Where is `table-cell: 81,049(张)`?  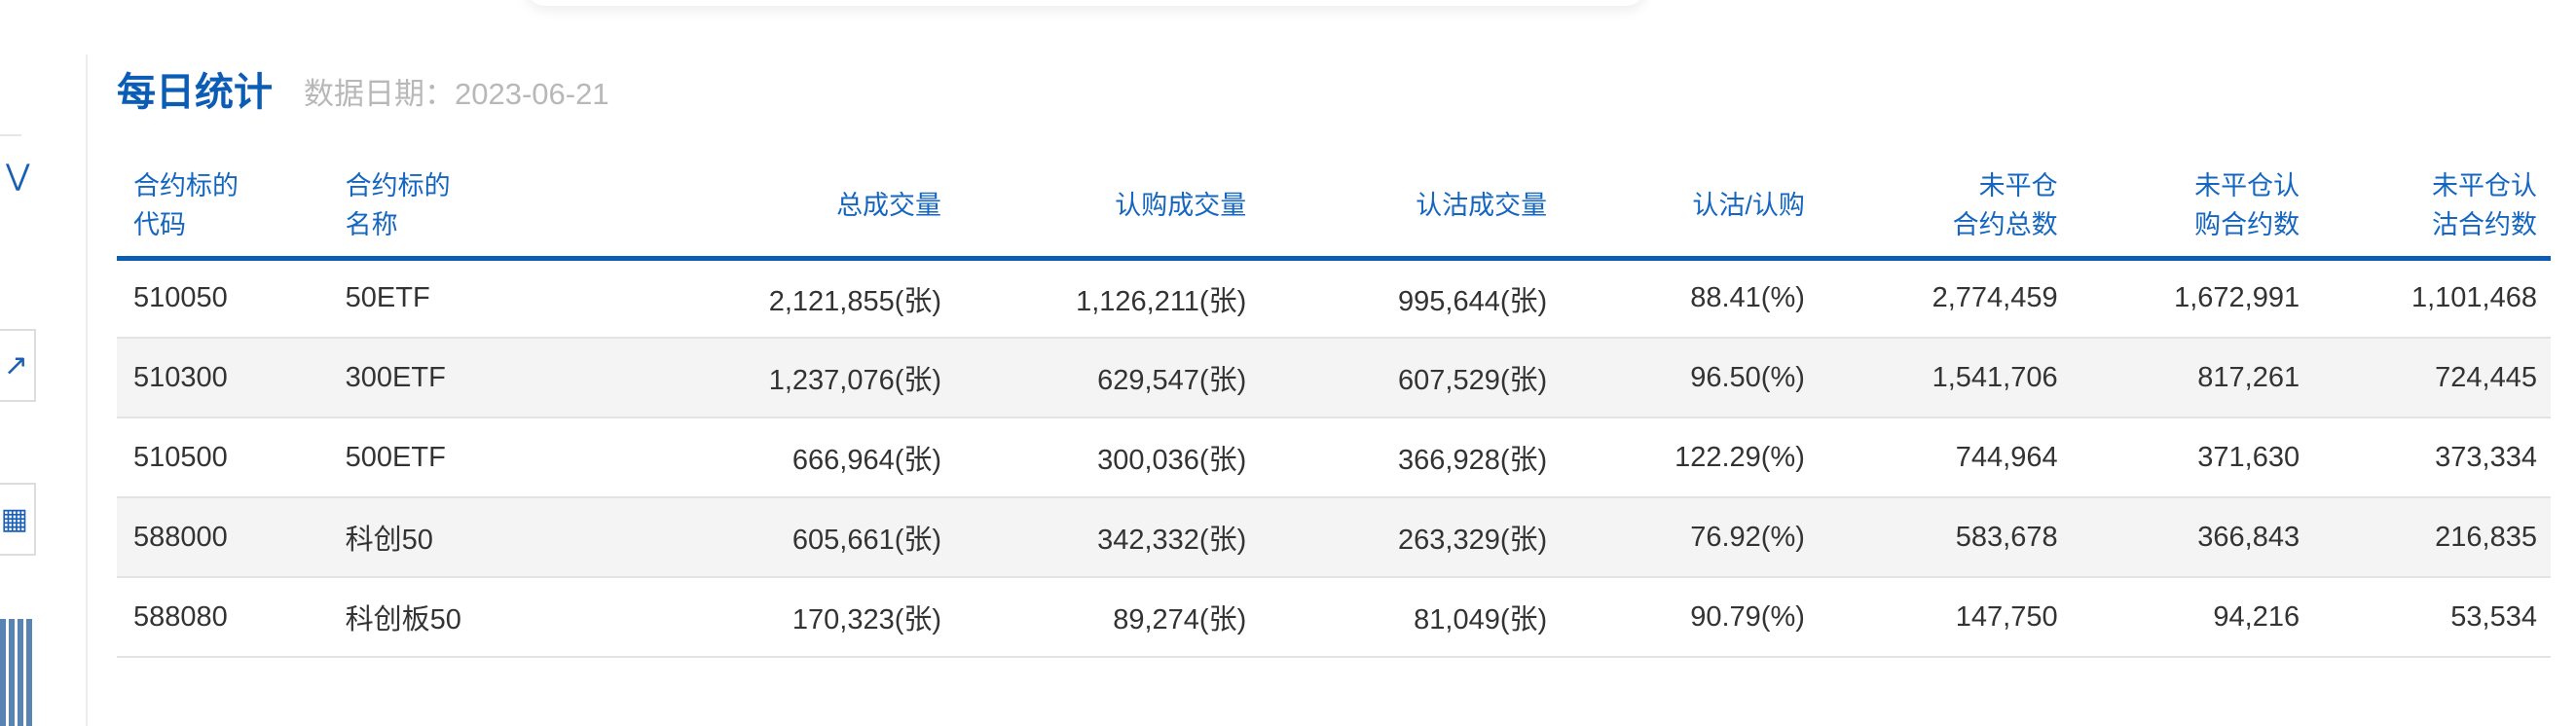 table-cell: 81,049(张) is located at coordinates (1411, 617).